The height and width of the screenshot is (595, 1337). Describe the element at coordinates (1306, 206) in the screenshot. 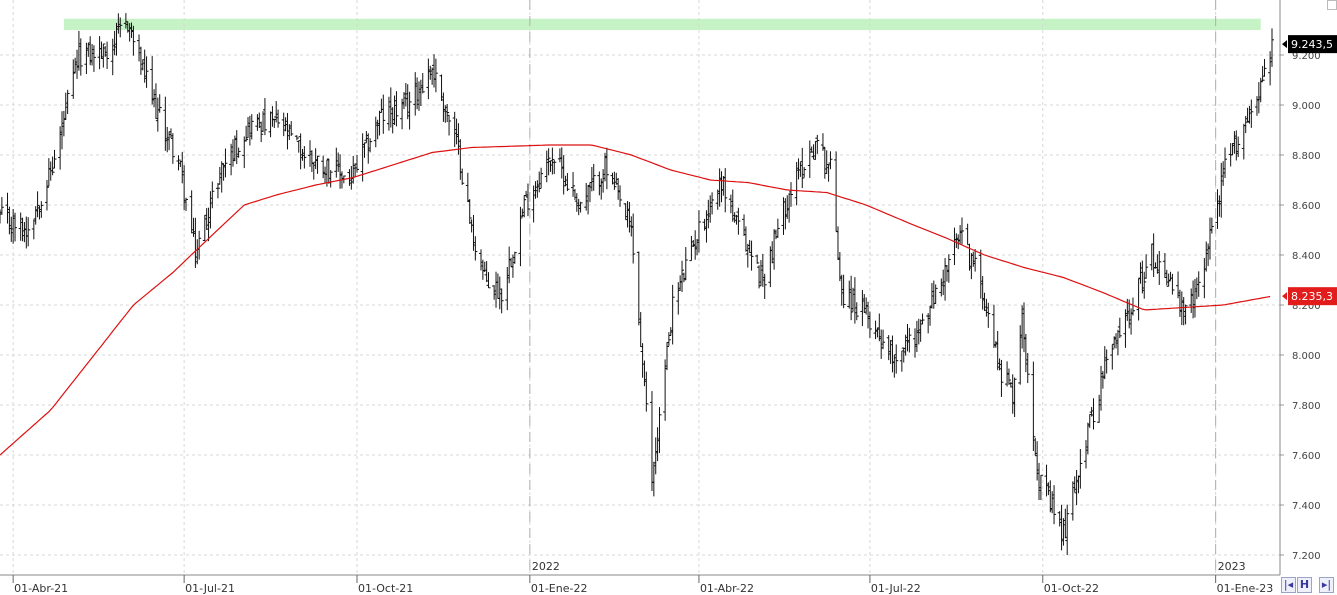

I see `y-tick-label: 8.600` at that location.